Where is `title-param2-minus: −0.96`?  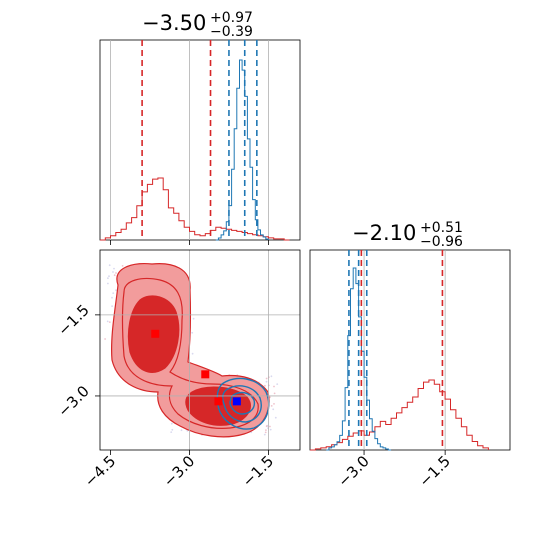
title-param2-minus: −0.96 is located at coordinates (441, 242).